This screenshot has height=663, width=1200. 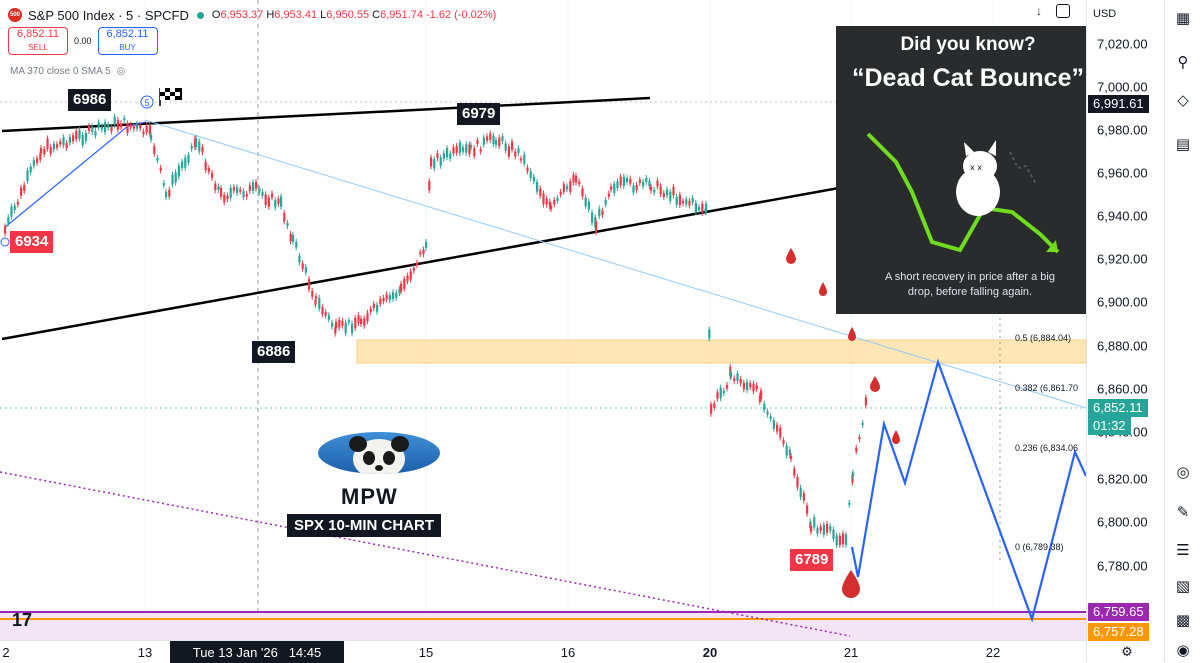 I want to click on box-icon, so click(x=1063, y=11).